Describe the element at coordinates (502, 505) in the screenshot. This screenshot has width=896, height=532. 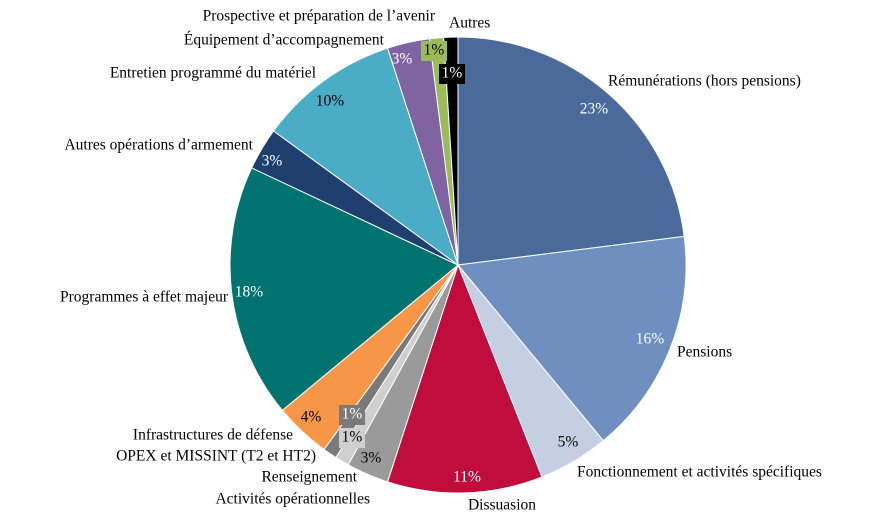
I see `slice-name: Dissuasion` at that location.